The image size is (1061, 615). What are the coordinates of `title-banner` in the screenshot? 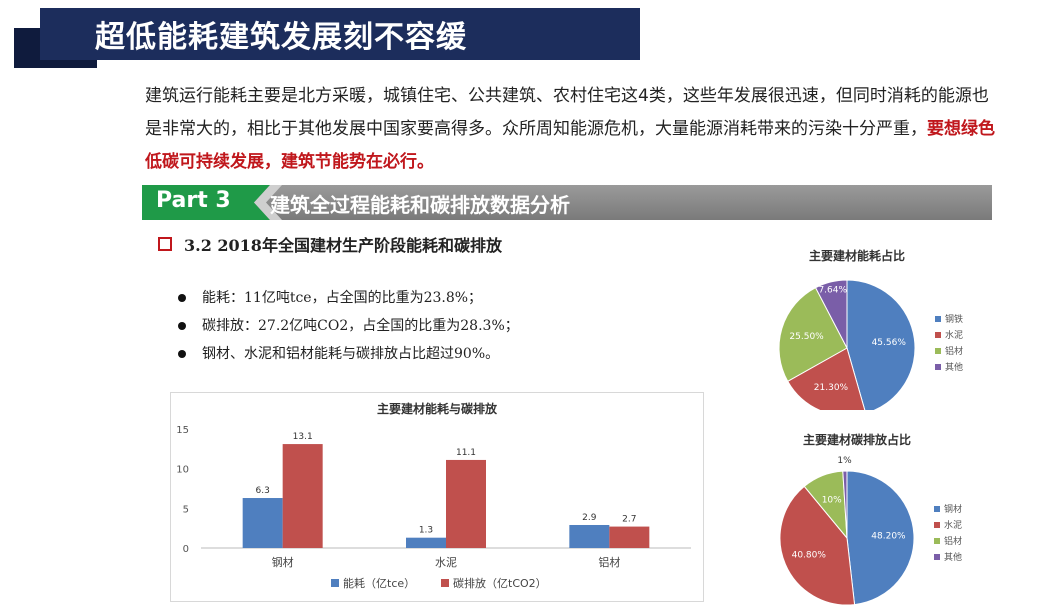 It's located at (340, 34).